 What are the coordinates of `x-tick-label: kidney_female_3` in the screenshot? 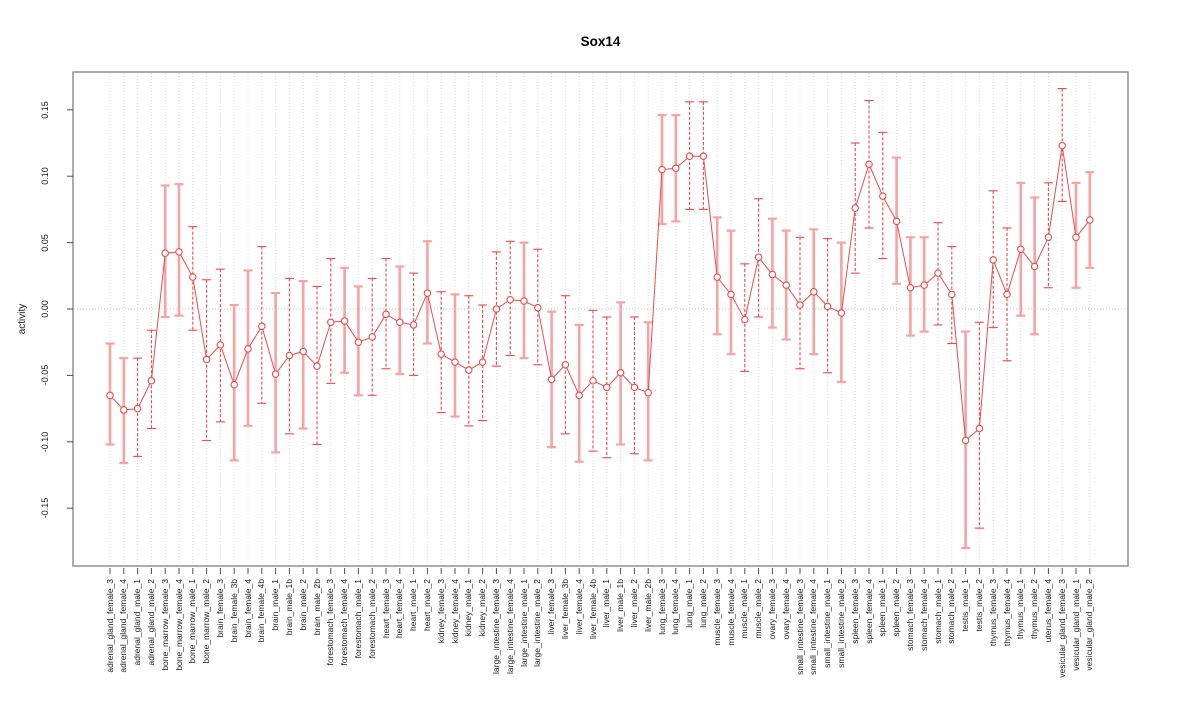 It's located at (440, 611).